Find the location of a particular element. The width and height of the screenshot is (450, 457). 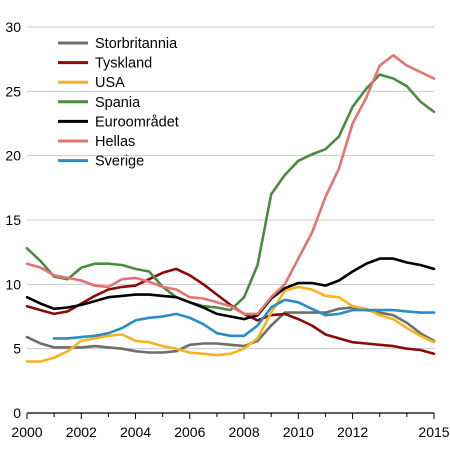

x-tick-label: 2012 is located at coordinates (352, 432).